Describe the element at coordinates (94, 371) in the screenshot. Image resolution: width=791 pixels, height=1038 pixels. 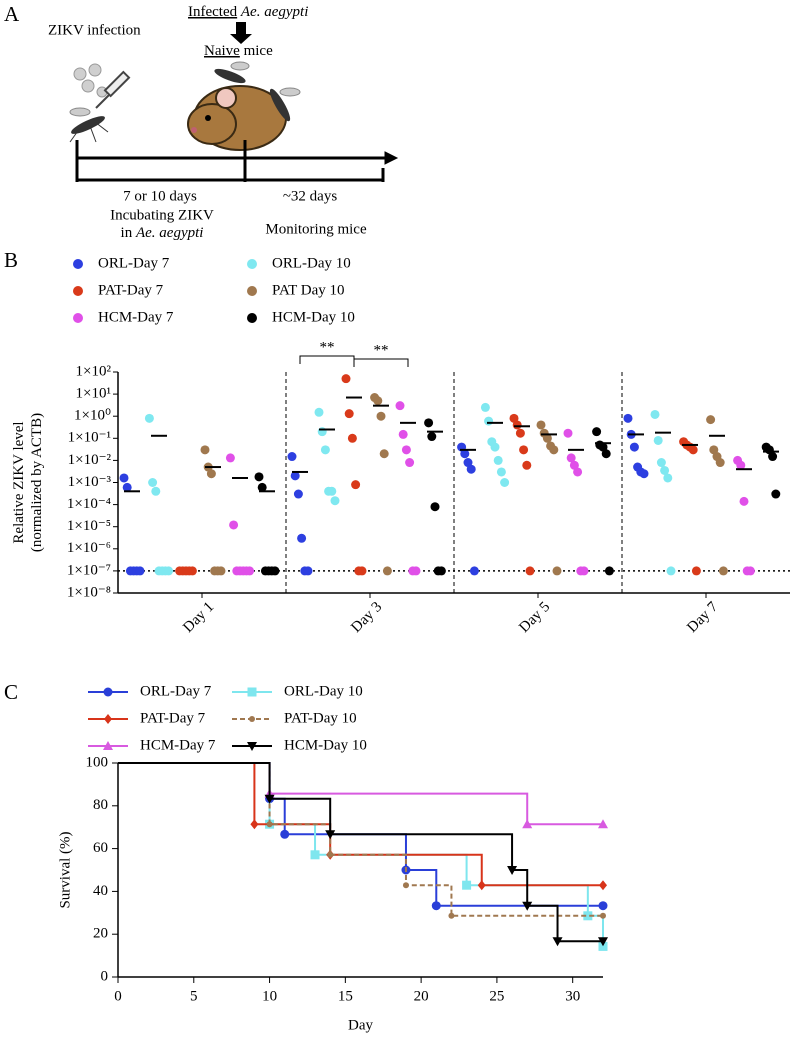
I see `y-tick-label: 1×10²` at that location.